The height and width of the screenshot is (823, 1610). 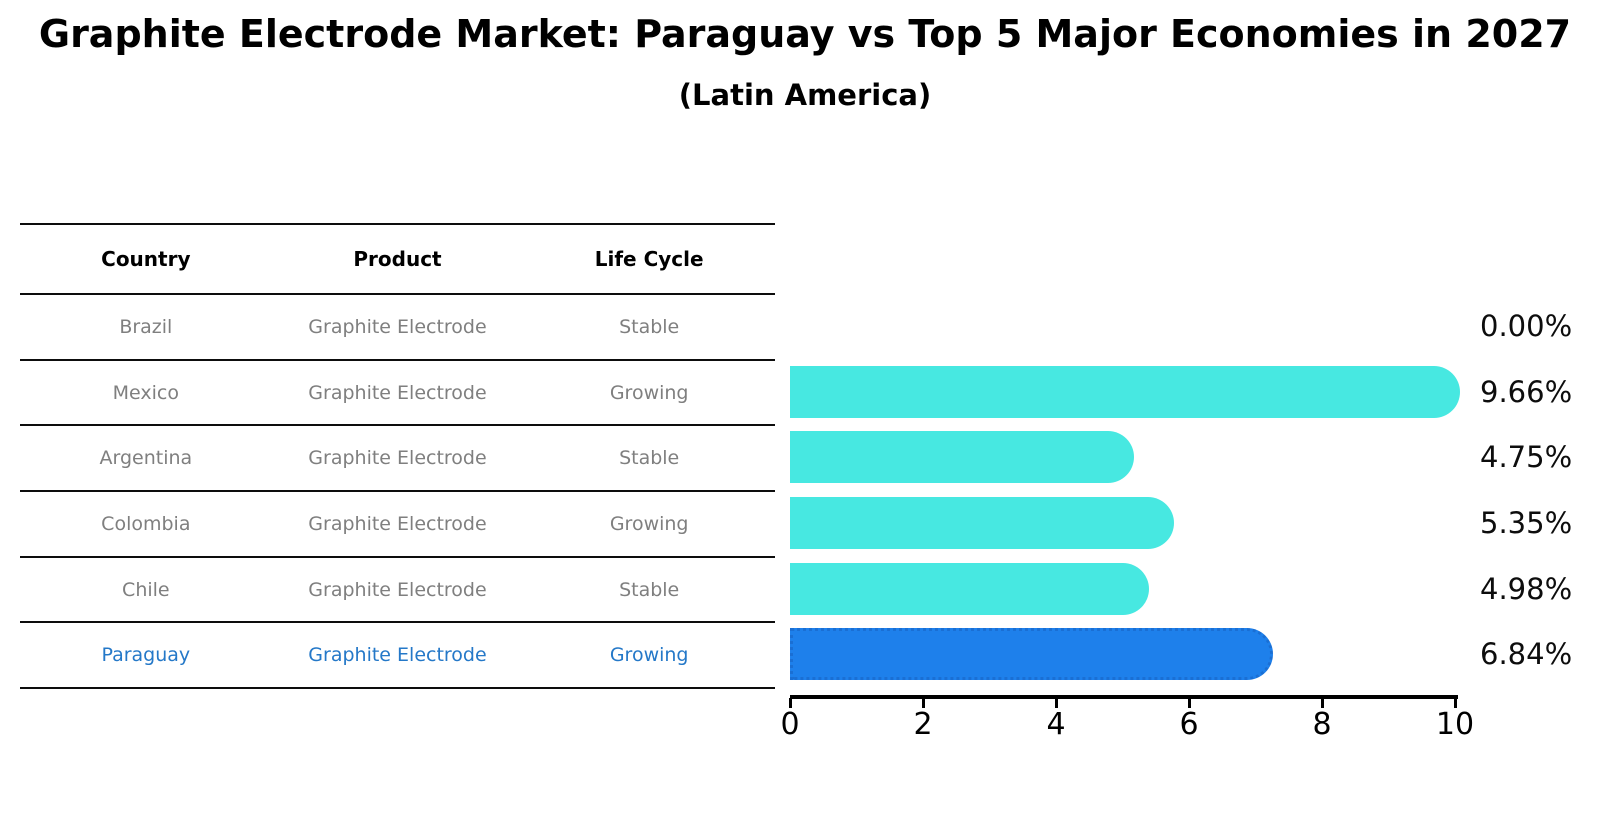 I want to click on chart-subtitle: (Latin America), so click(x=805, y=95).